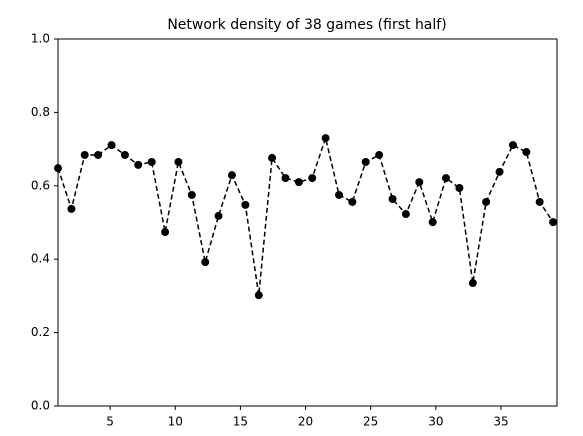  What do you see at coordinates (40, 39) in the screenshot?
I see `y-tick-label: 1.0` at bounding box center [40, 39].